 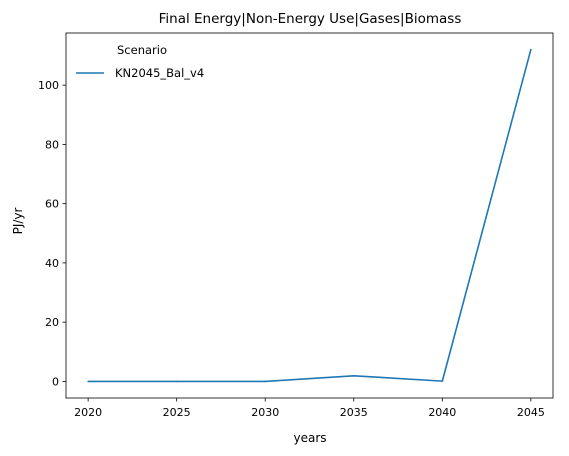 I want to click on x-axis-label: years, so click(x=309, y=438).